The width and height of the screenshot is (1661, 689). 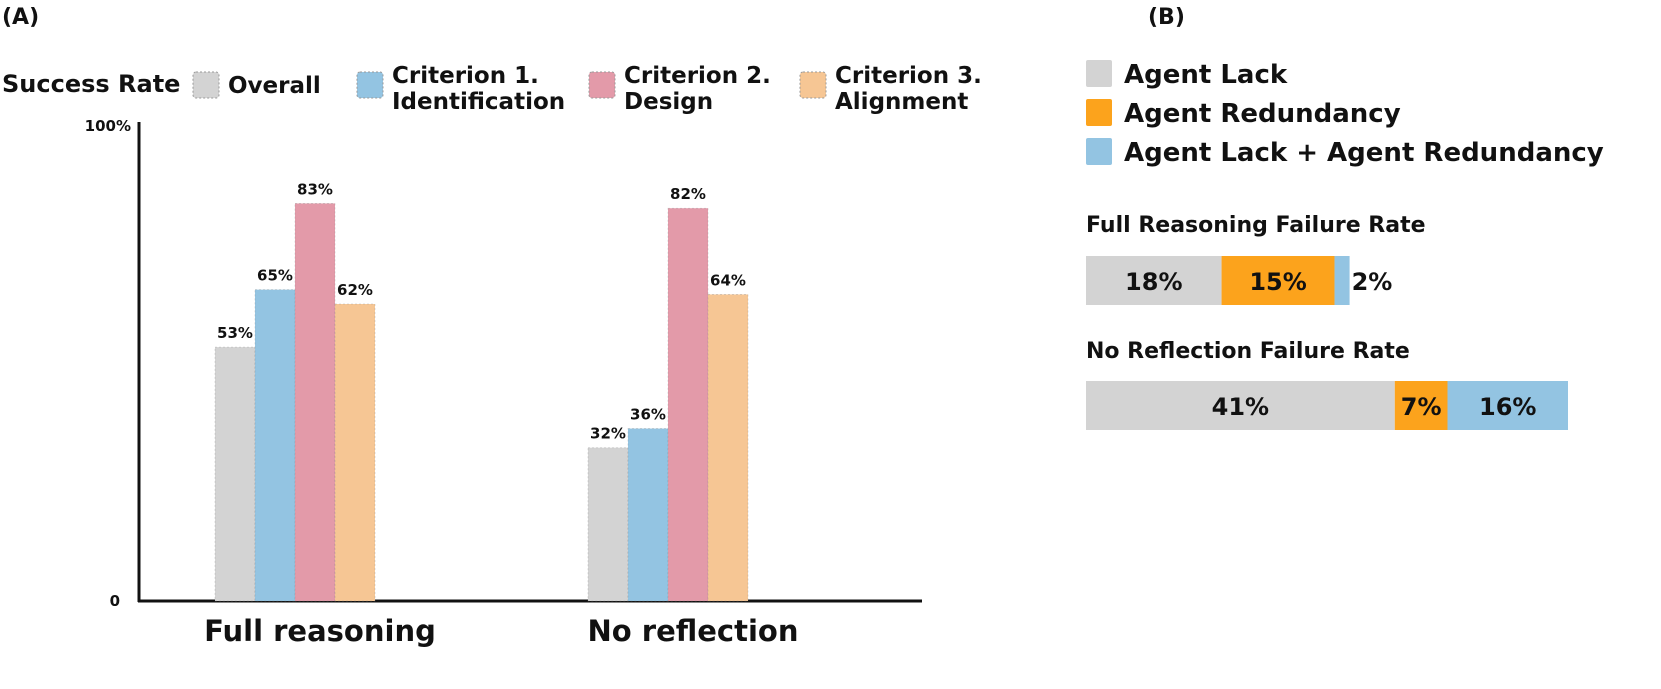 I want to click on legend-label: Criterion 1., so click(x=465, y=76).